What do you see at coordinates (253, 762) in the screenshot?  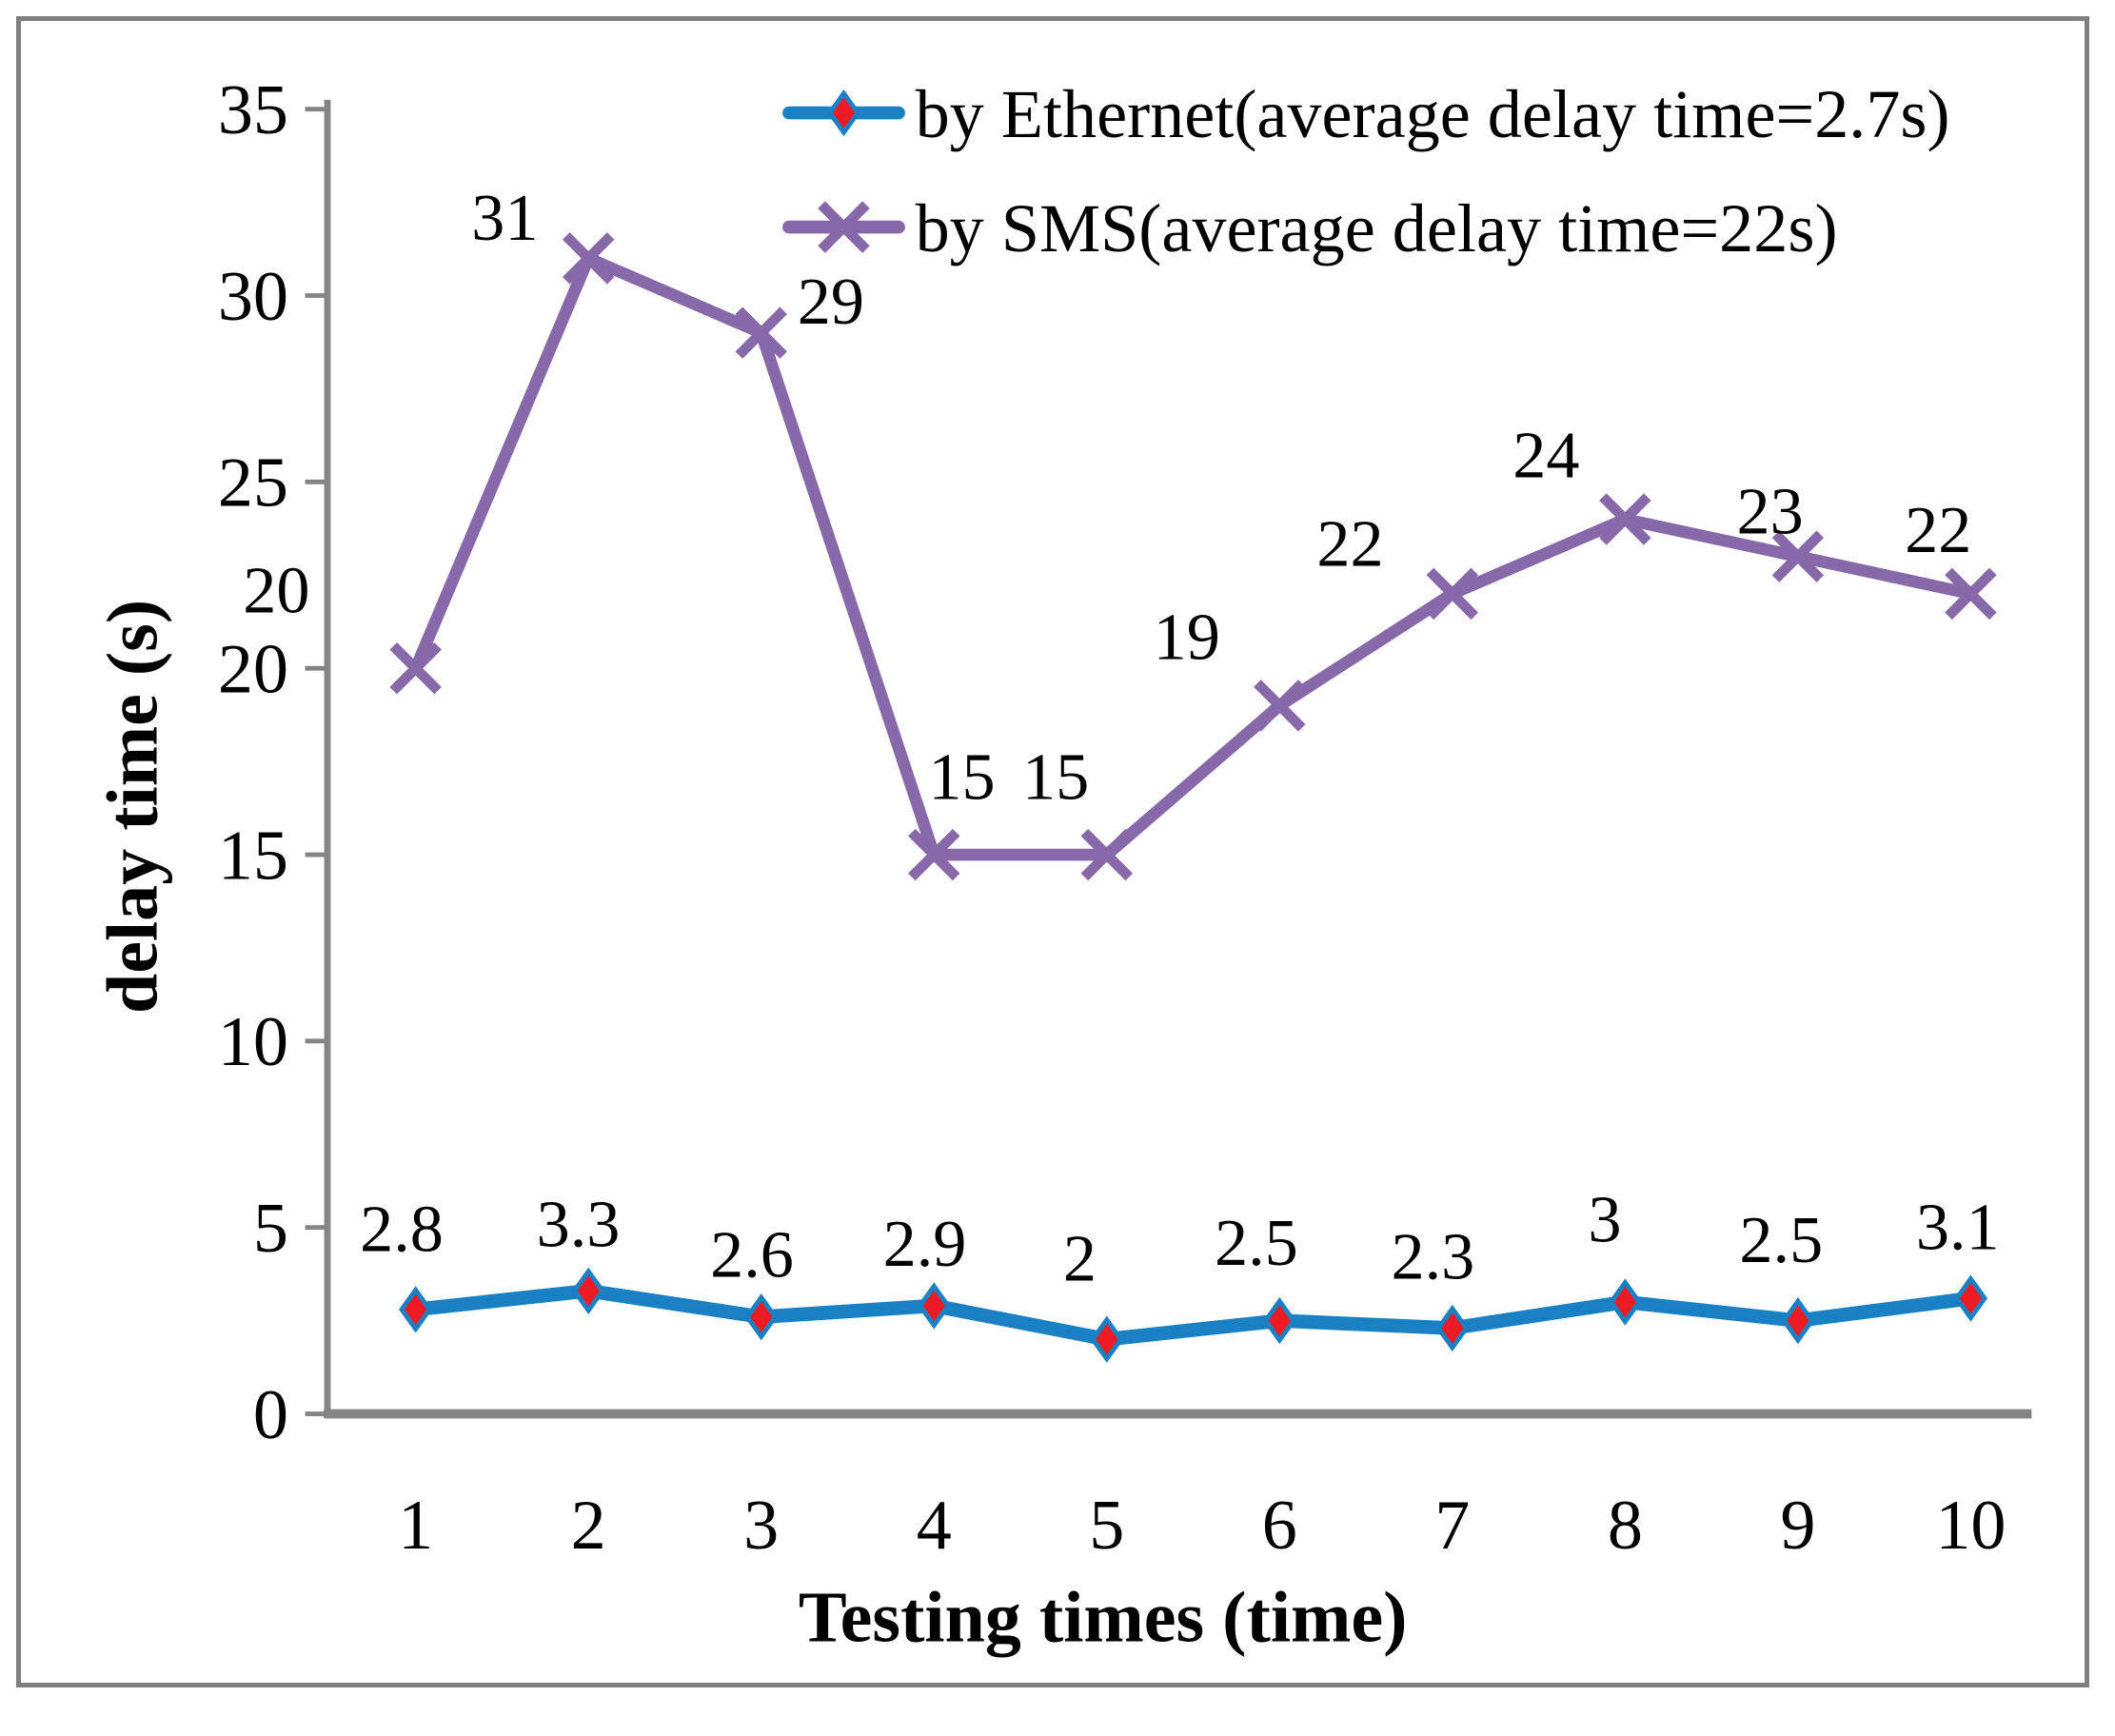 I see `y-axis-tick-labels: 0 5 10 15 20 25 30 35` at bounding box center [253, 762].